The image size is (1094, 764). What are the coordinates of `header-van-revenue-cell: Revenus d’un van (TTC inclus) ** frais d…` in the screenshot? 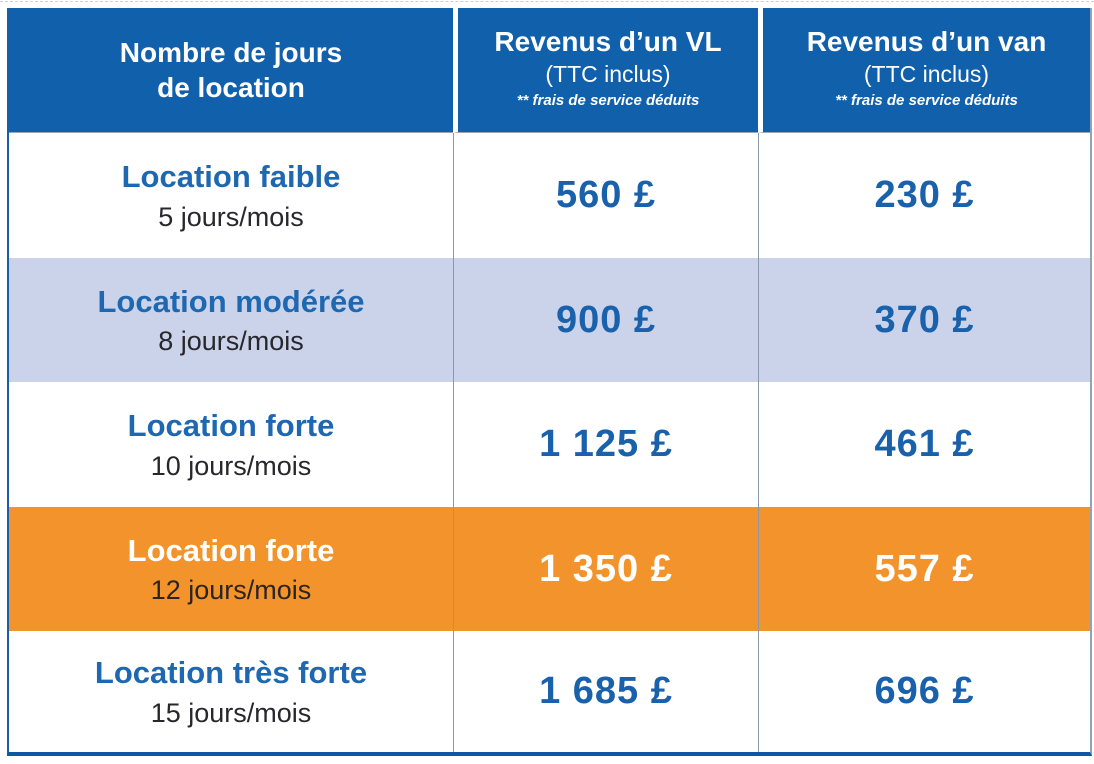 It's located at (924, 70).